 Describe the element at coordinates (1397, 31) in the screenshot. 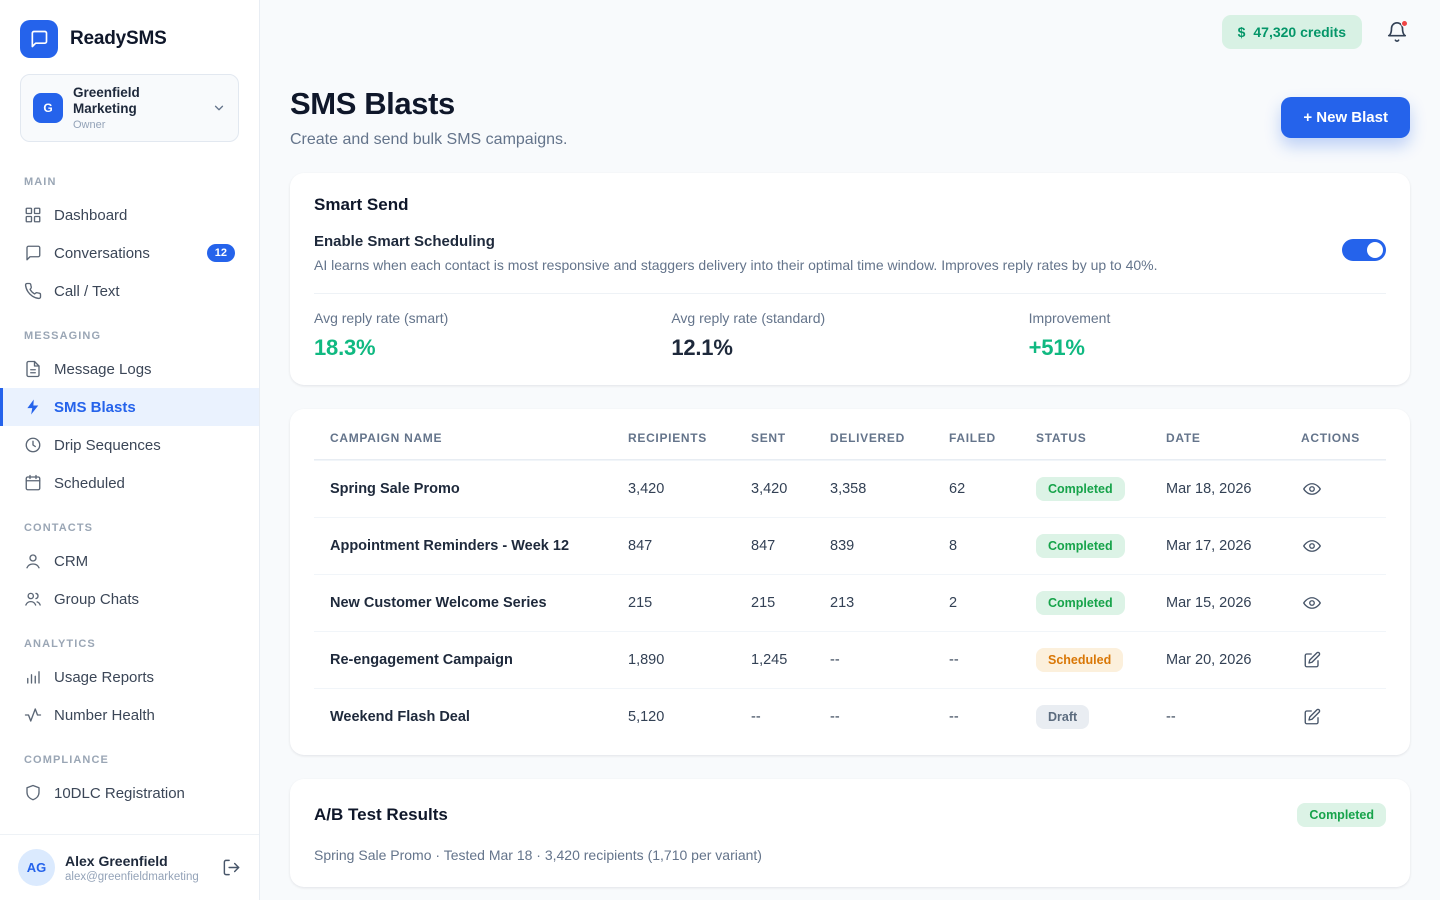

I see `notifications-button` at that location.